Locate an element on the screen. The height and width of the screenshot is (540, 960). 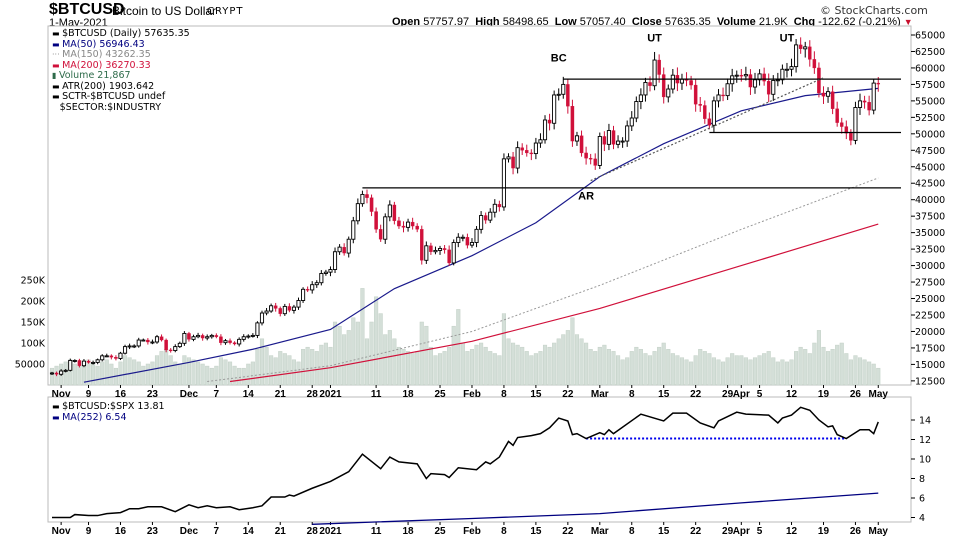
lower-x-tick-label: Apr is located at coordinates (741, 531).